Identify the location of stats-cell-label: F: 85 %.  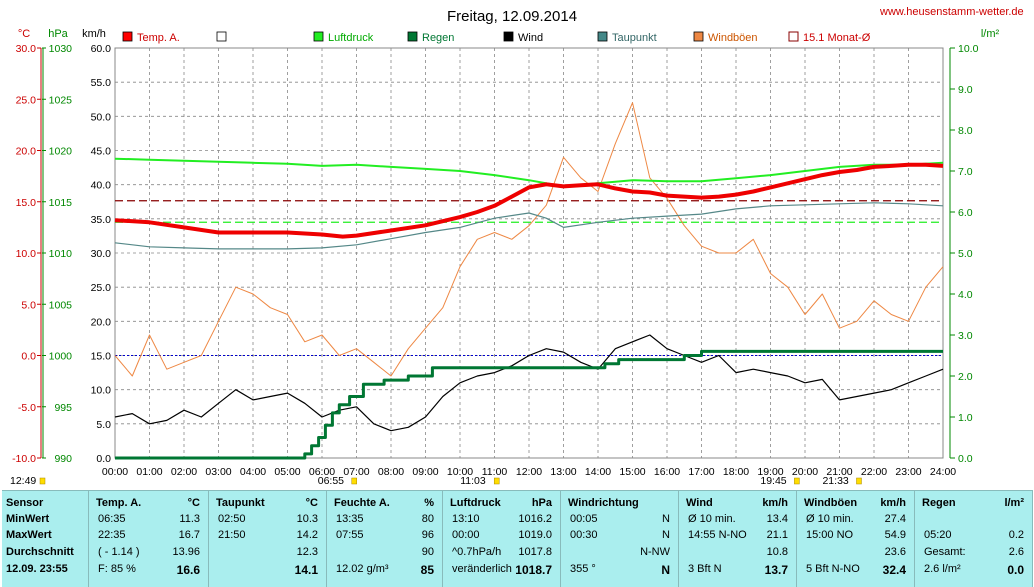
(117, 569).